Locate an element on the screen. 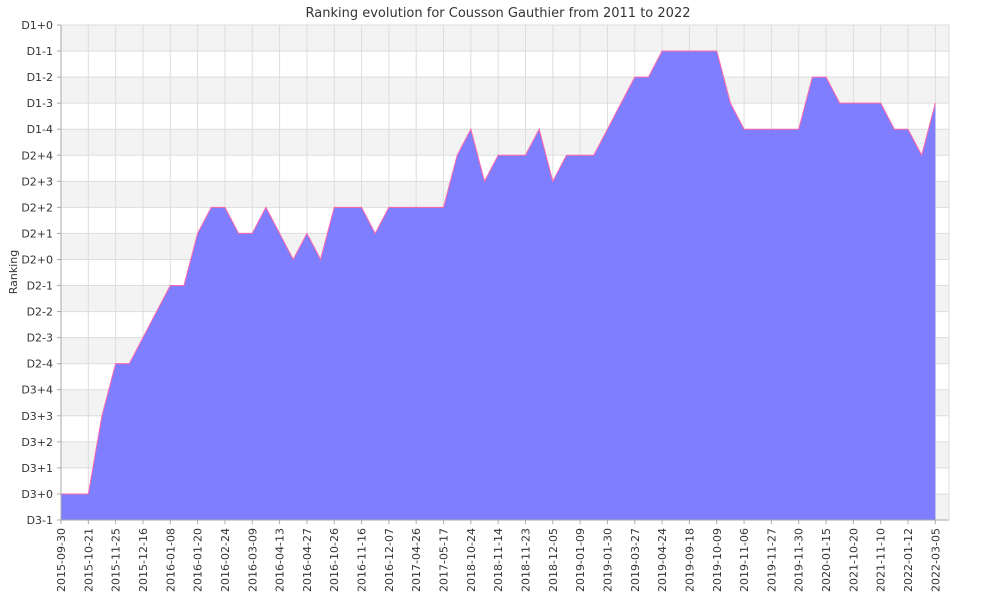 This screenshot has width=1000, height=600. x-tick-label: 2016-01-08 is located at coordinates (170, 560).